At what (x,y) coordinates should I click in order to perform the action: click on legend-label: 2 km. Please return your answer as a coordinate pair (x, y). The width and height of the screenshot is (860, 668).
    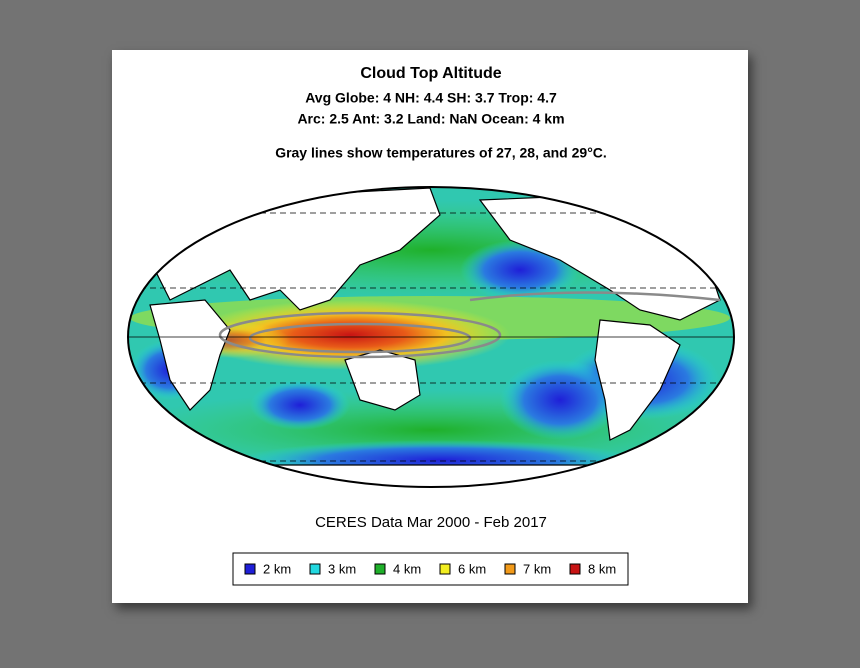
    Looking at the image, I should click on (277, 568).